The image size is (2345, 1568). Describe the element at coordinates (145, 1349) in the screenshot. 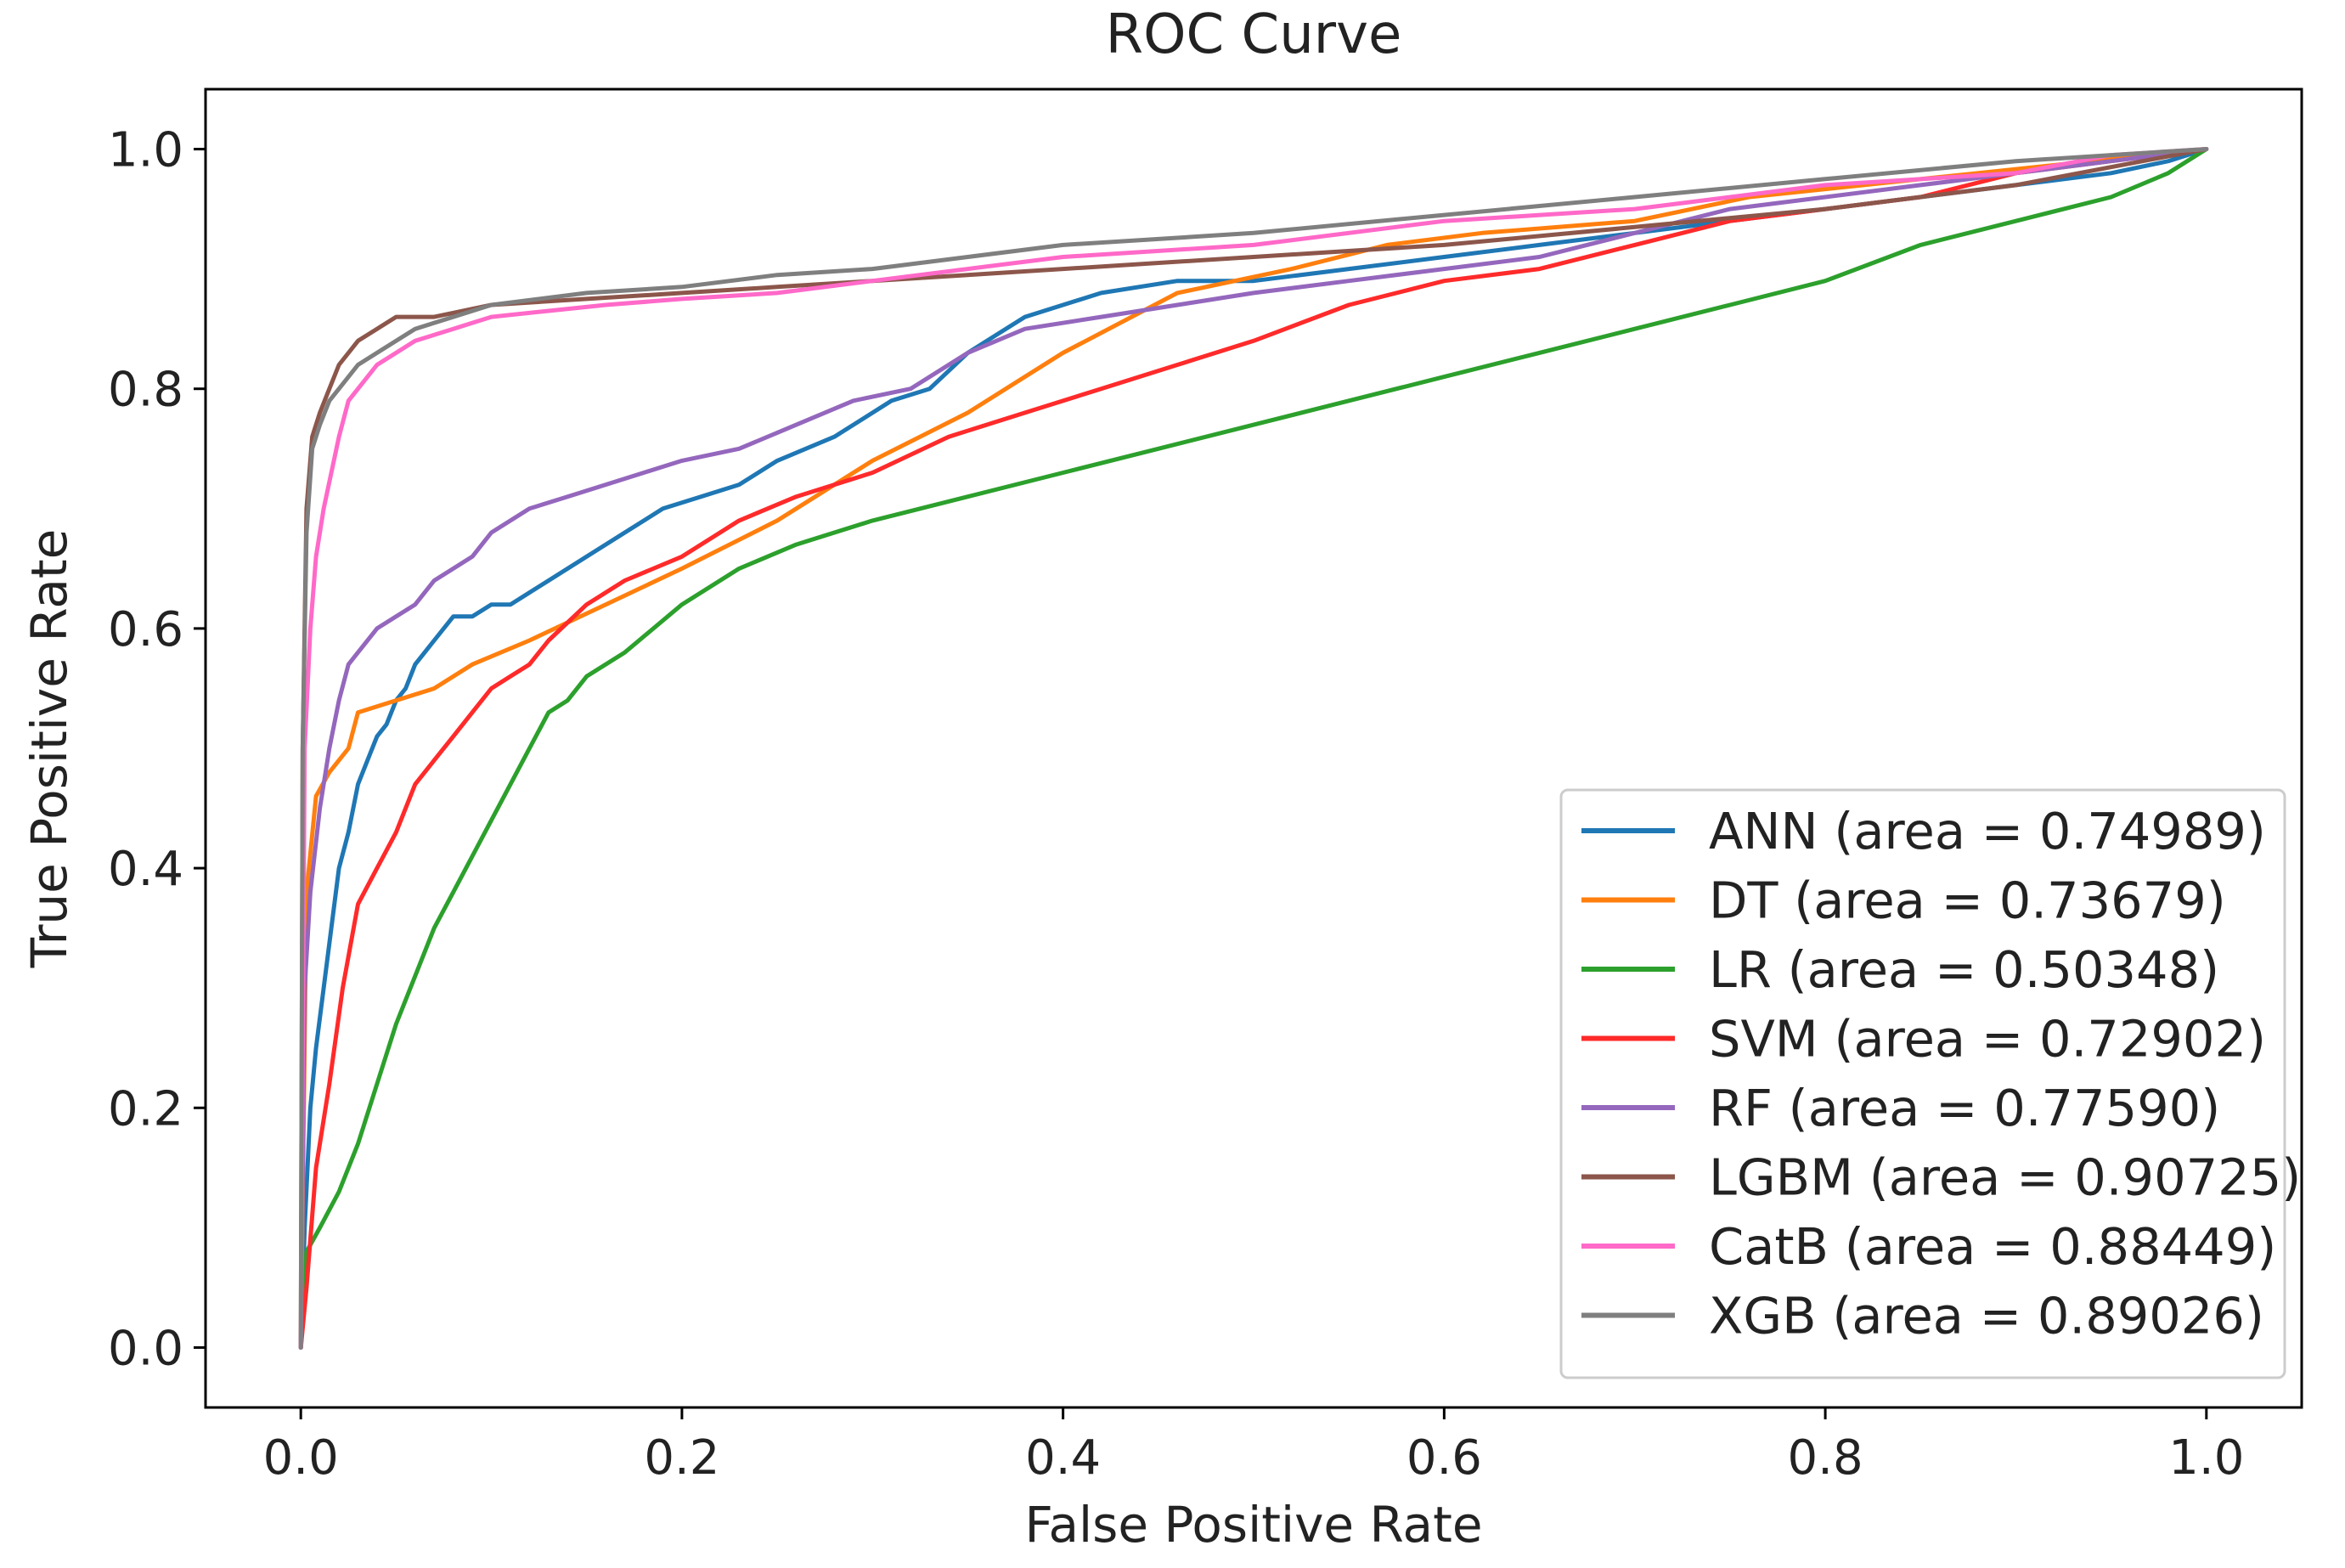

I see `y-tick-label-0: 0.0` at that location.